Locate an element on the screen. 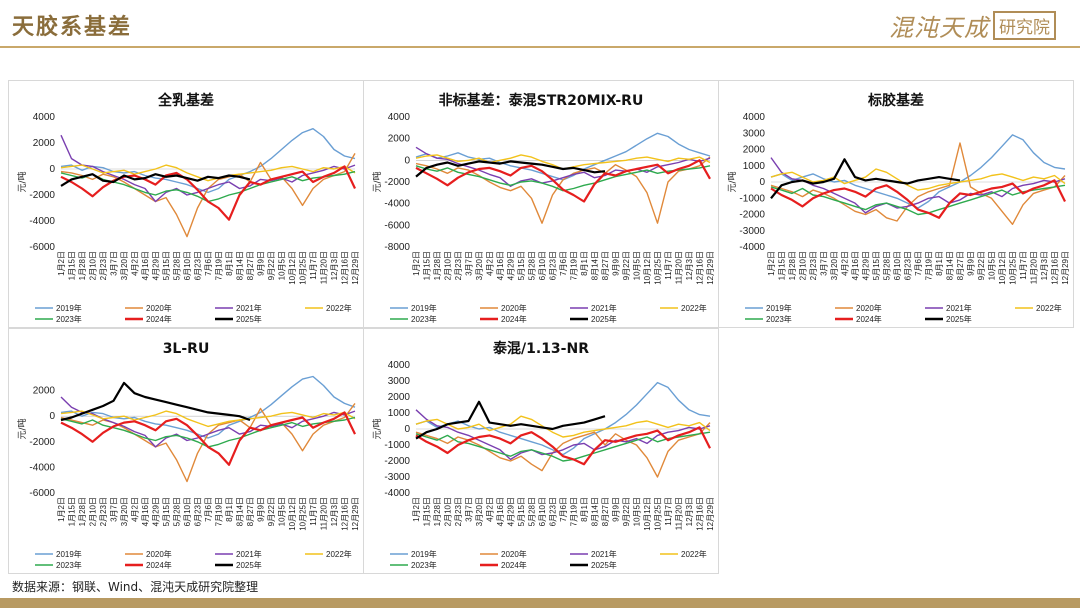  logo-text: 混沌天成 is located at coordinates (939, 28).